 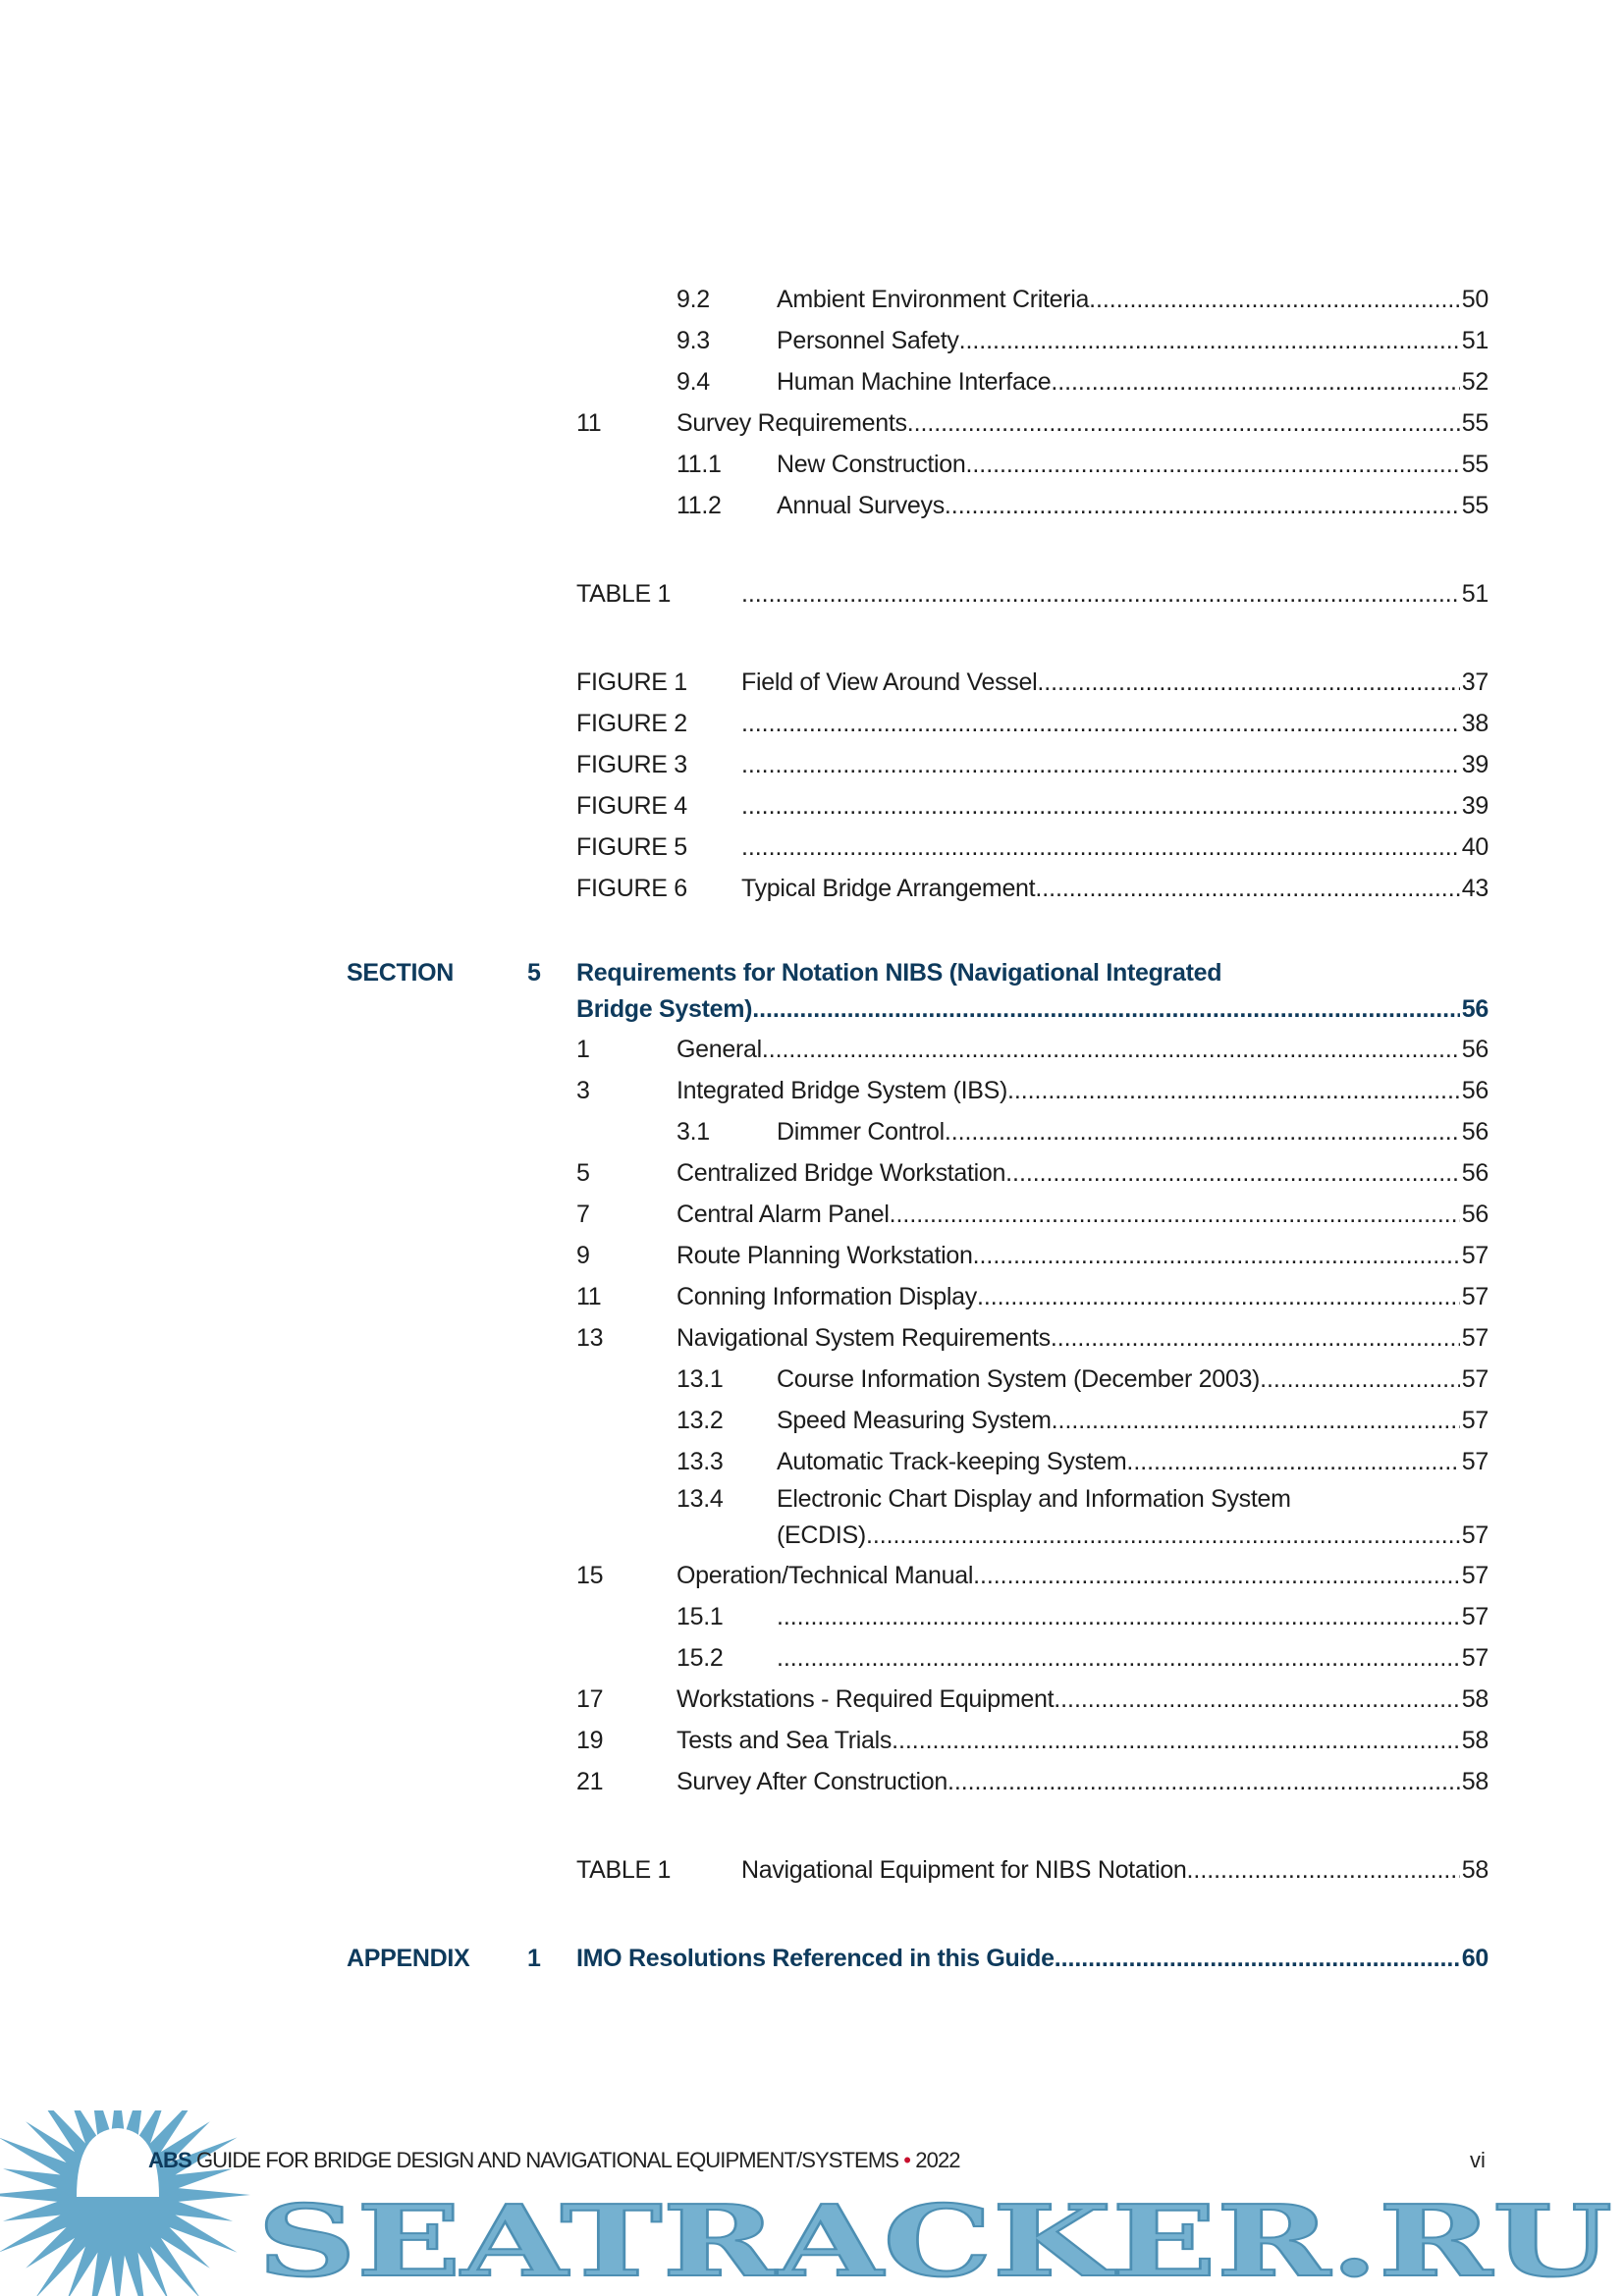 What do you see at coordinates (1475, 594) in the screenshot?
I see `entry-page: 51` at bounding box center [1475, 594].